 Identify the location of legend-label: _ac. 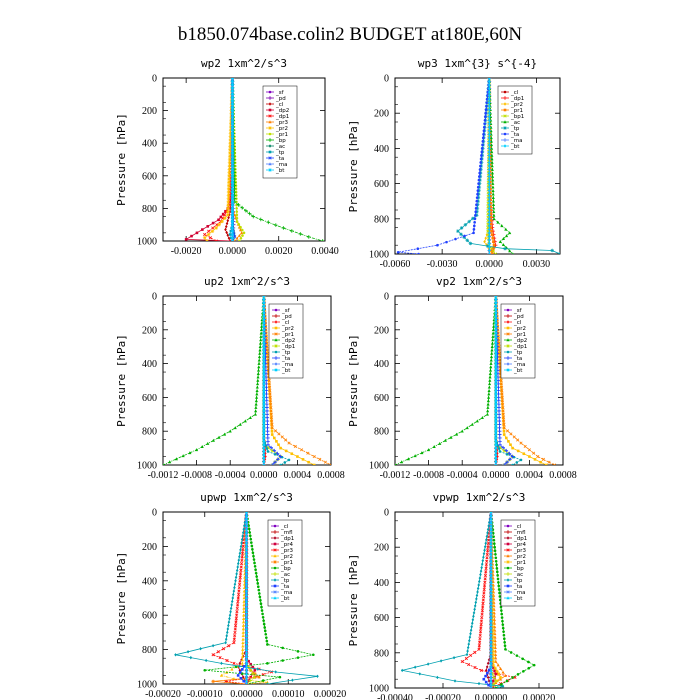
(285, 575).